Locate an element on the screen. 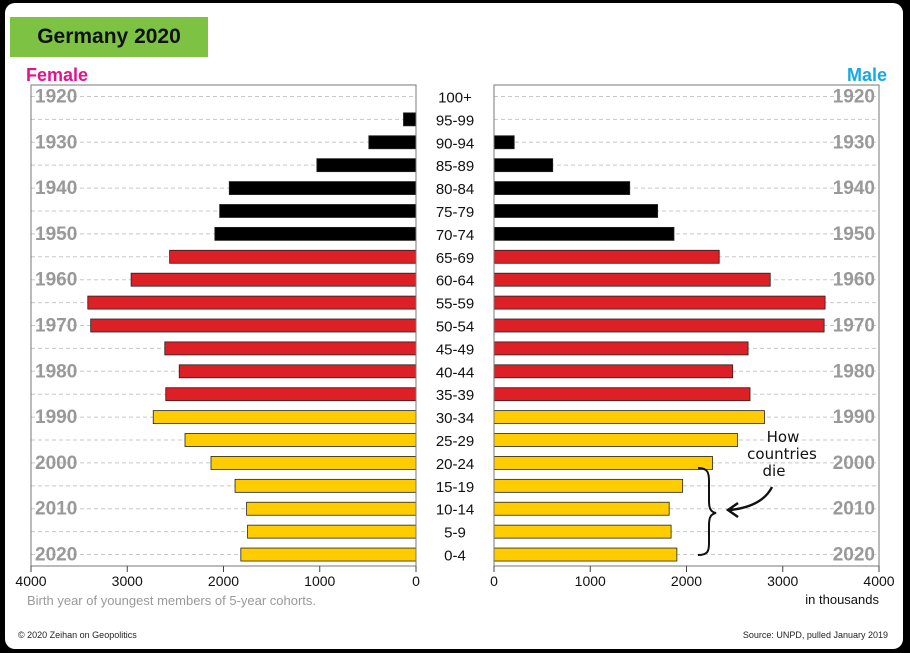  female-panel-label: Female is located at coordinates (57, 75).